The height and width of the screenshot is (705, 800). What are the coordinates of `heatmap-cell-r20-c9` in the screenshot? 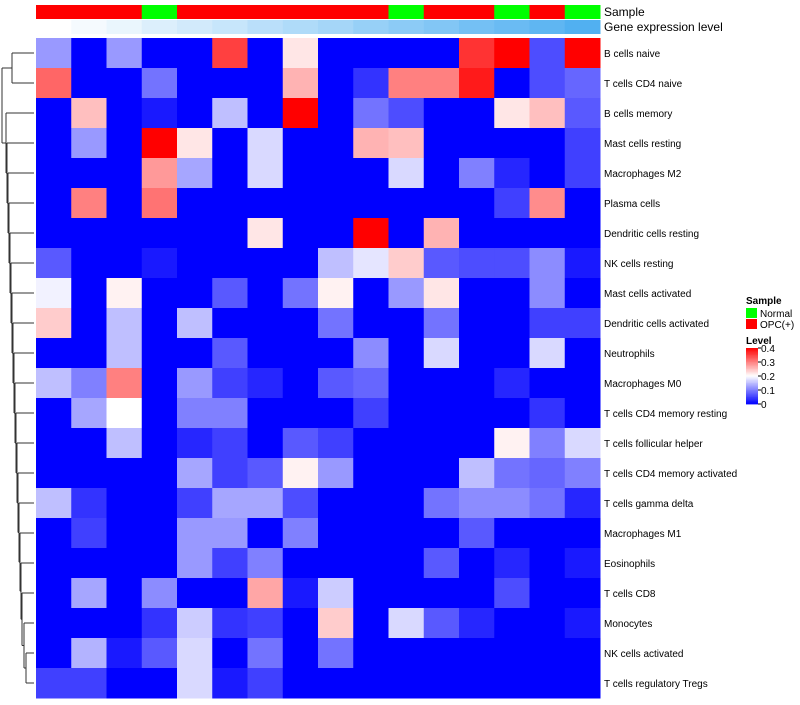 It's located at (336, 623).